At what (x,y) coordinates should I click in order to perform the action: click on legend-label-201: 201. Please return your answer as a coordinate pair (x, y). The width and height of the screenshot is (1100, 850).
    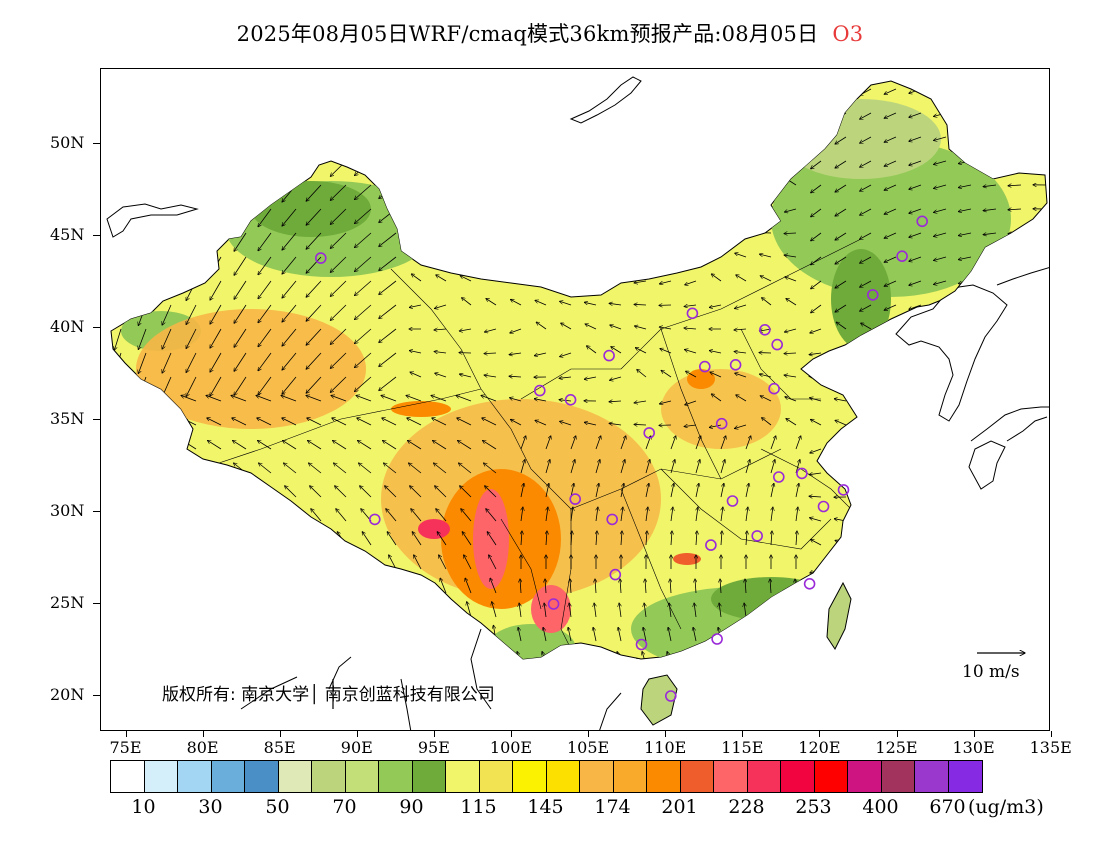
    Looking at the image, I should click on (679, 807).